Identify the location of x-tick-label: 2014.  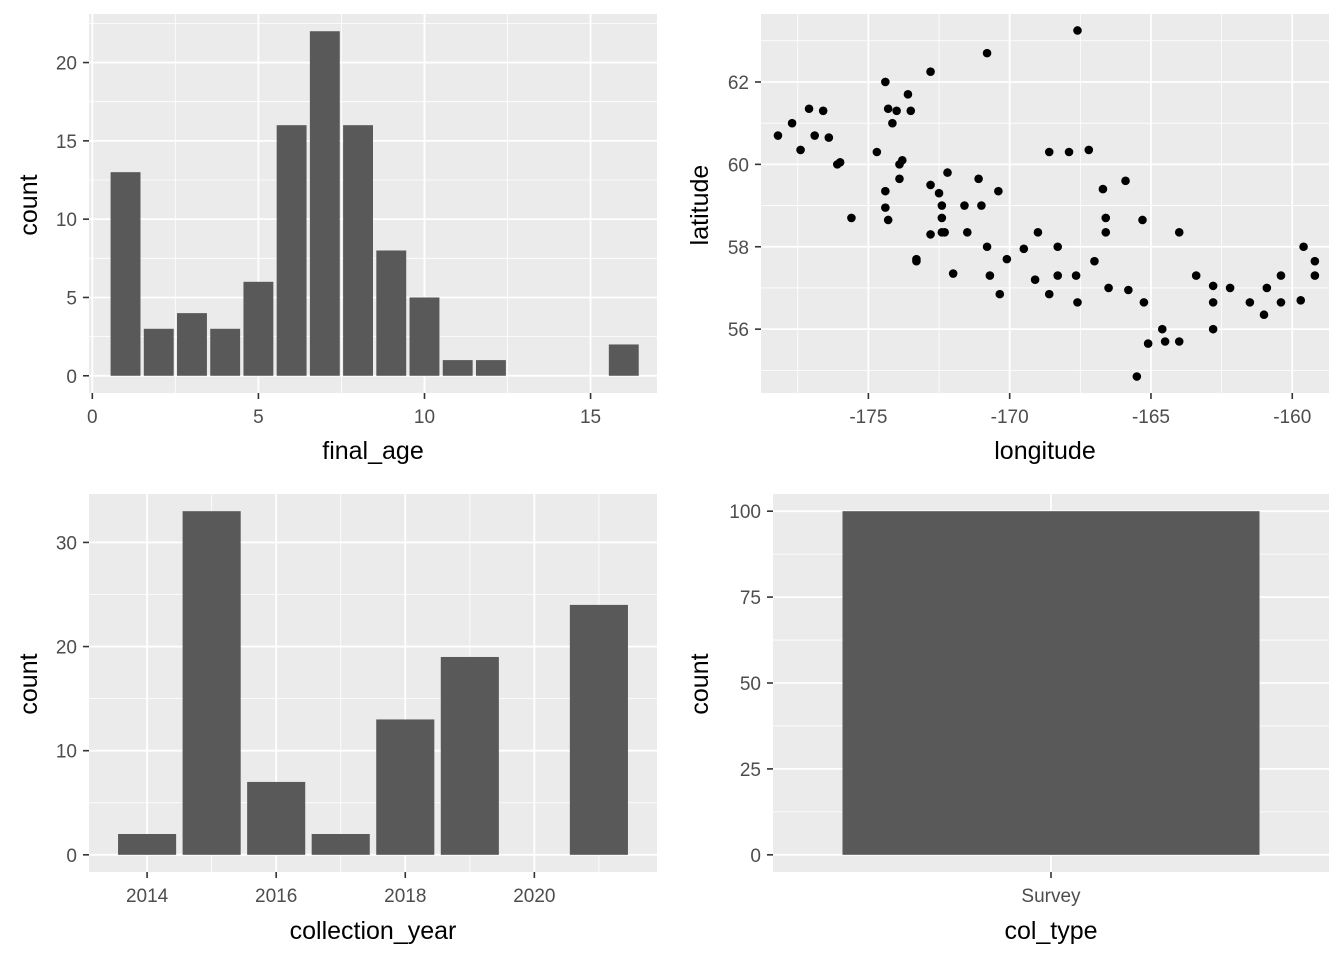
(147, 896).